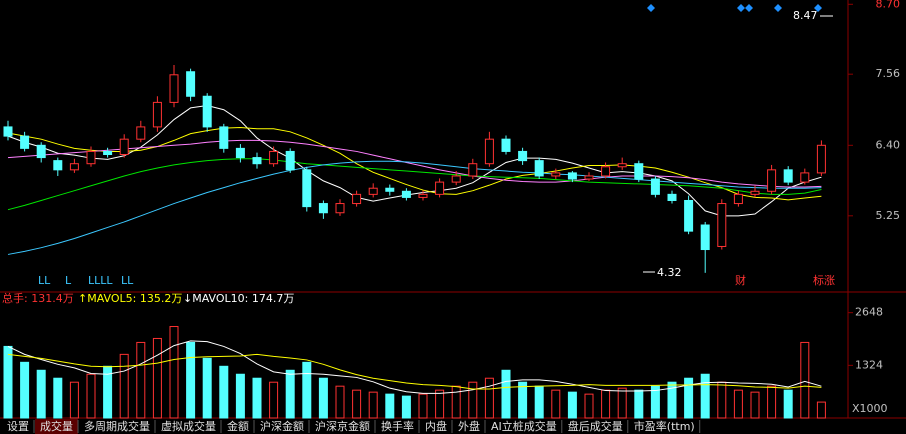 This screenshot has height=434, width=906. I want to click on tab: 换手率, so click(398, 426).